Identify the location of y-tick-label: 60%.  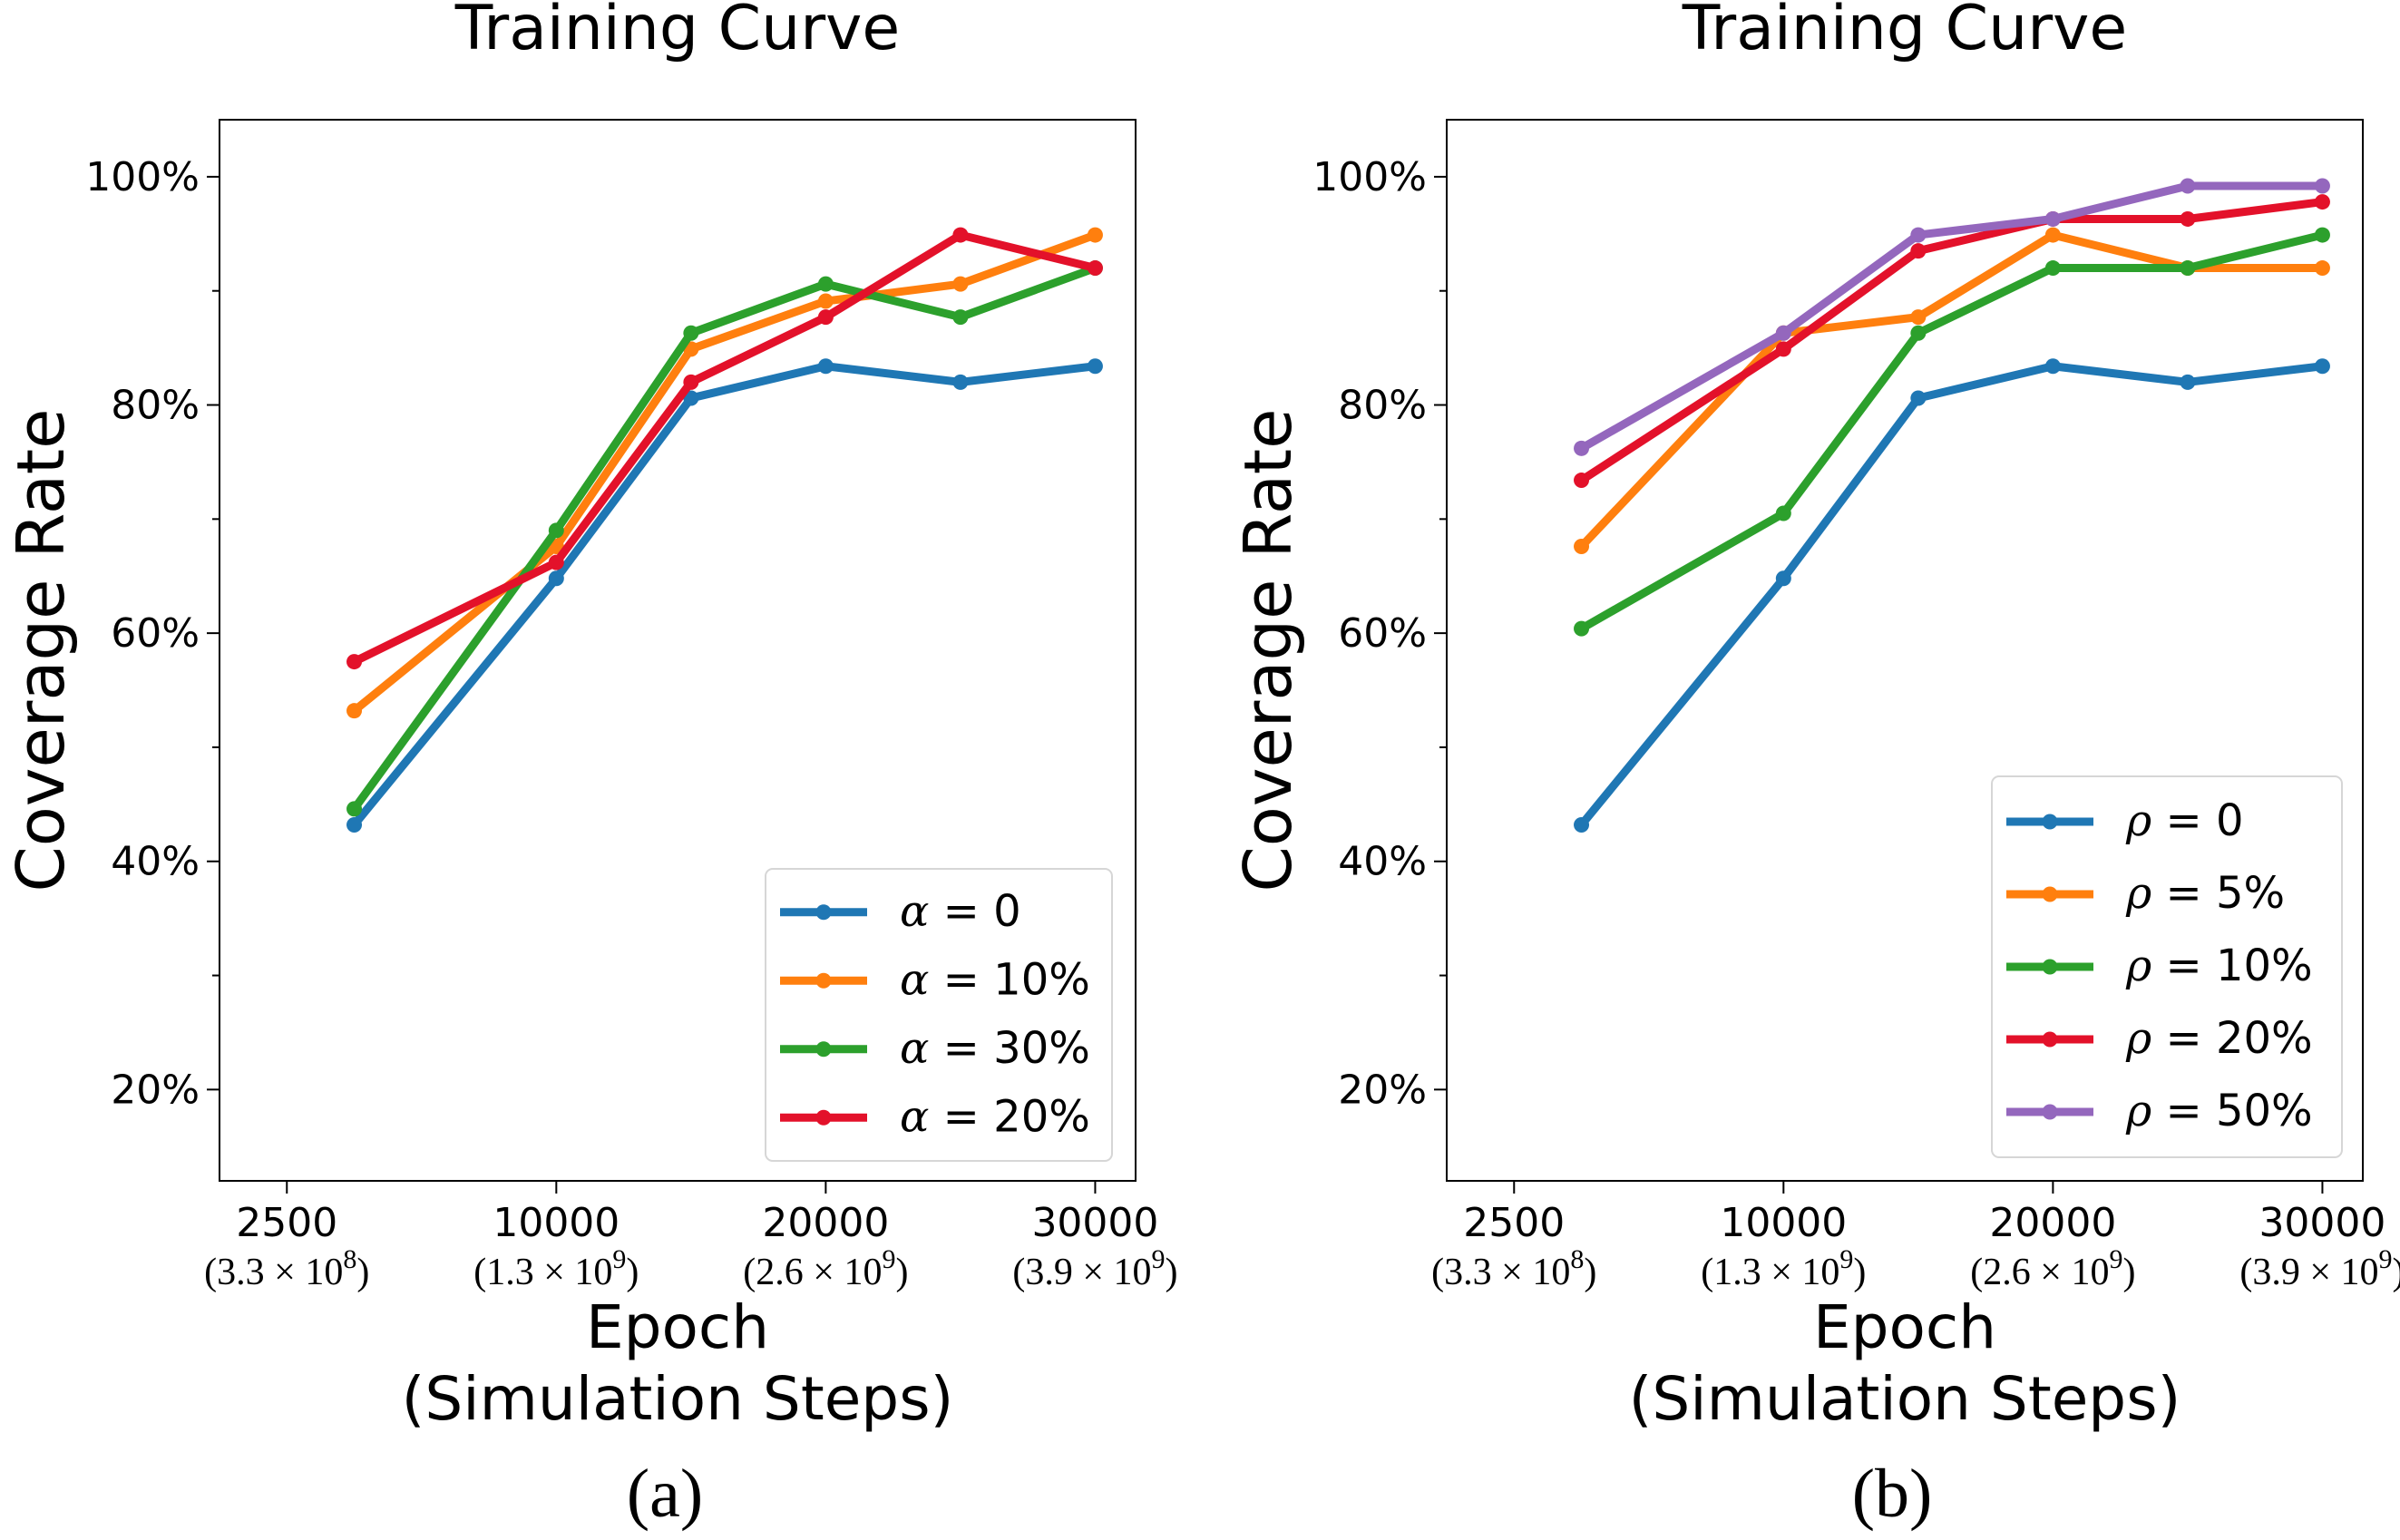
(155, 633).